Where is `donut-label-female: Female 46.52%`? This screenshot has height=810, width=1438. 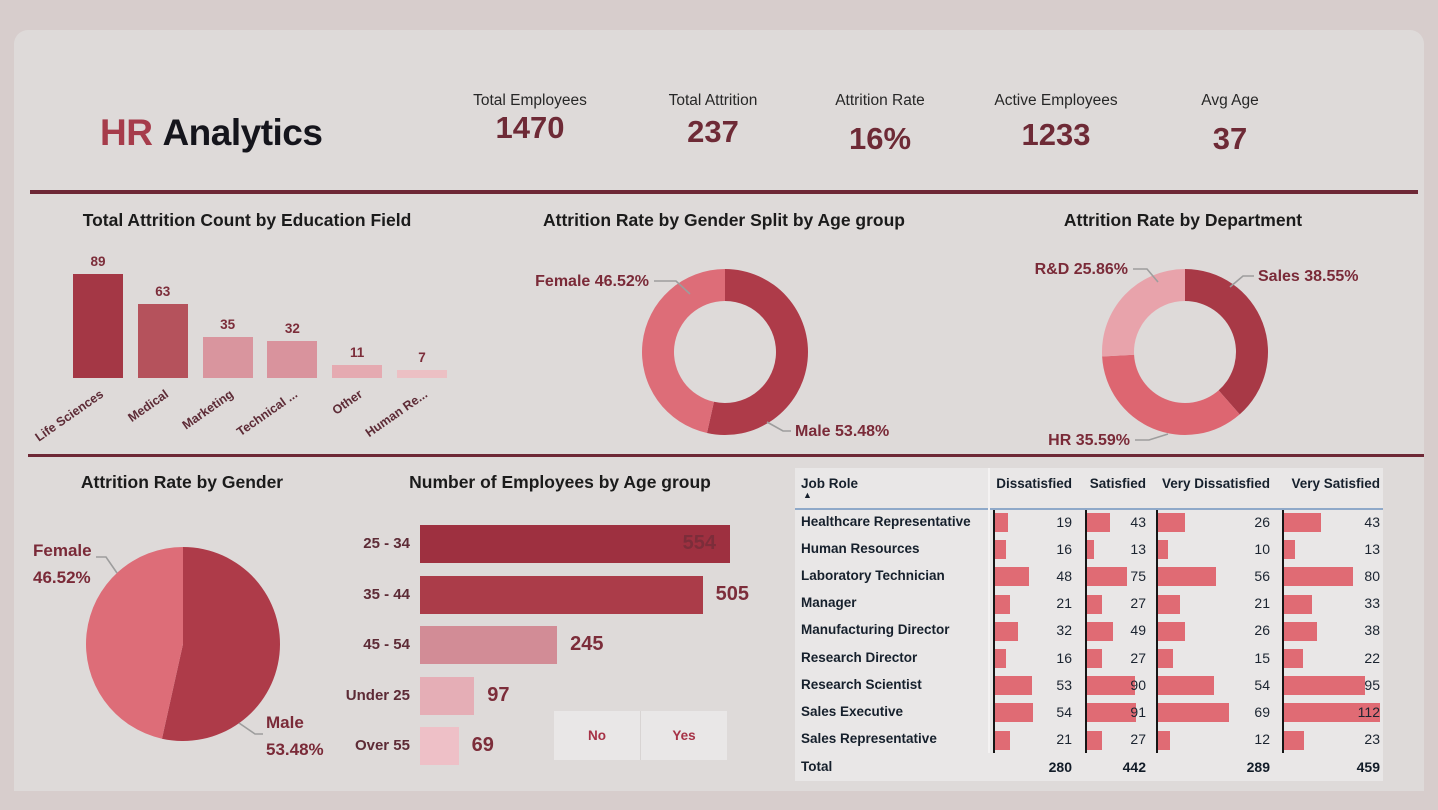
donut-label-female: Female 46.52% is located at coordinates (592, 281).